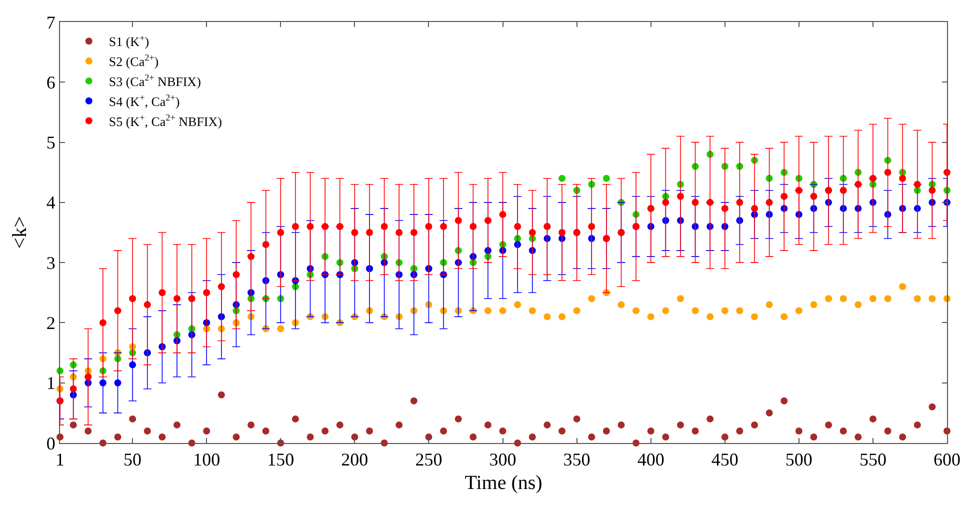 The width and height of the screenshot is (973, 505). What do you see at coordinates (51, 262) in the screenshot?
I see `y-tick-label: 3` at bounding box center [51, 262].